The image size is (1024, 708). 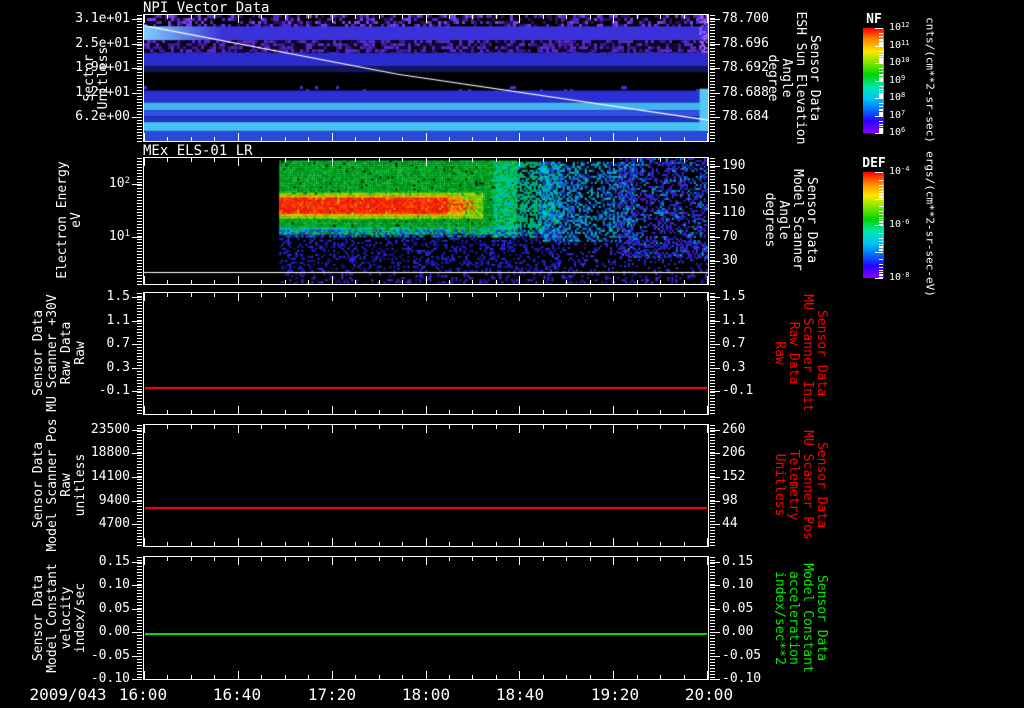 I want to click on x-axis-date: 2009/043, so click(x=68, y=694).